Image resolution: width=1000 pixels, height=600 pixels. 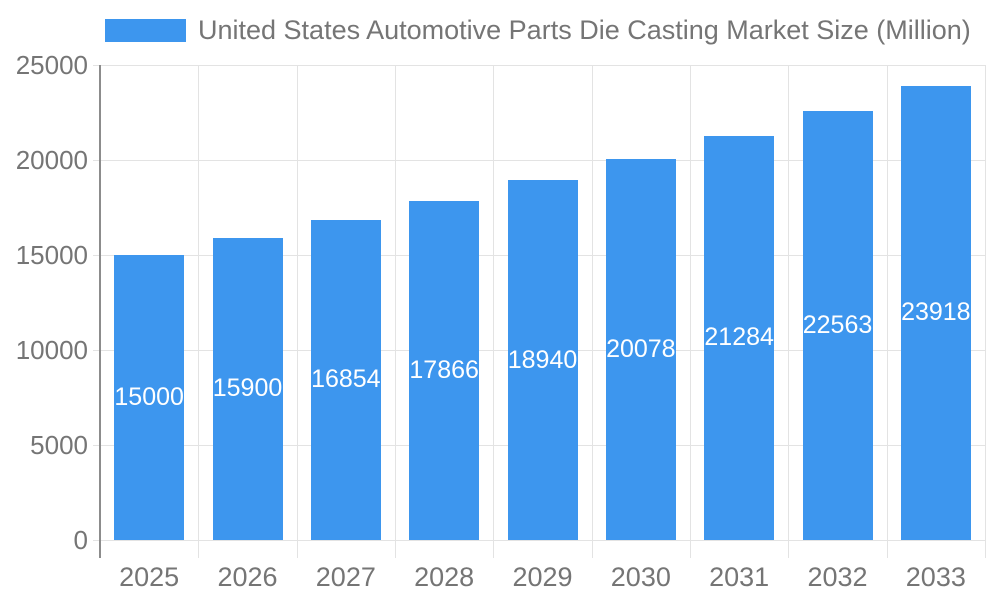 What do you see at coordinates (145, 30) in the screenshot?
I see `legend-swatch` at bounding box center [145, 30].